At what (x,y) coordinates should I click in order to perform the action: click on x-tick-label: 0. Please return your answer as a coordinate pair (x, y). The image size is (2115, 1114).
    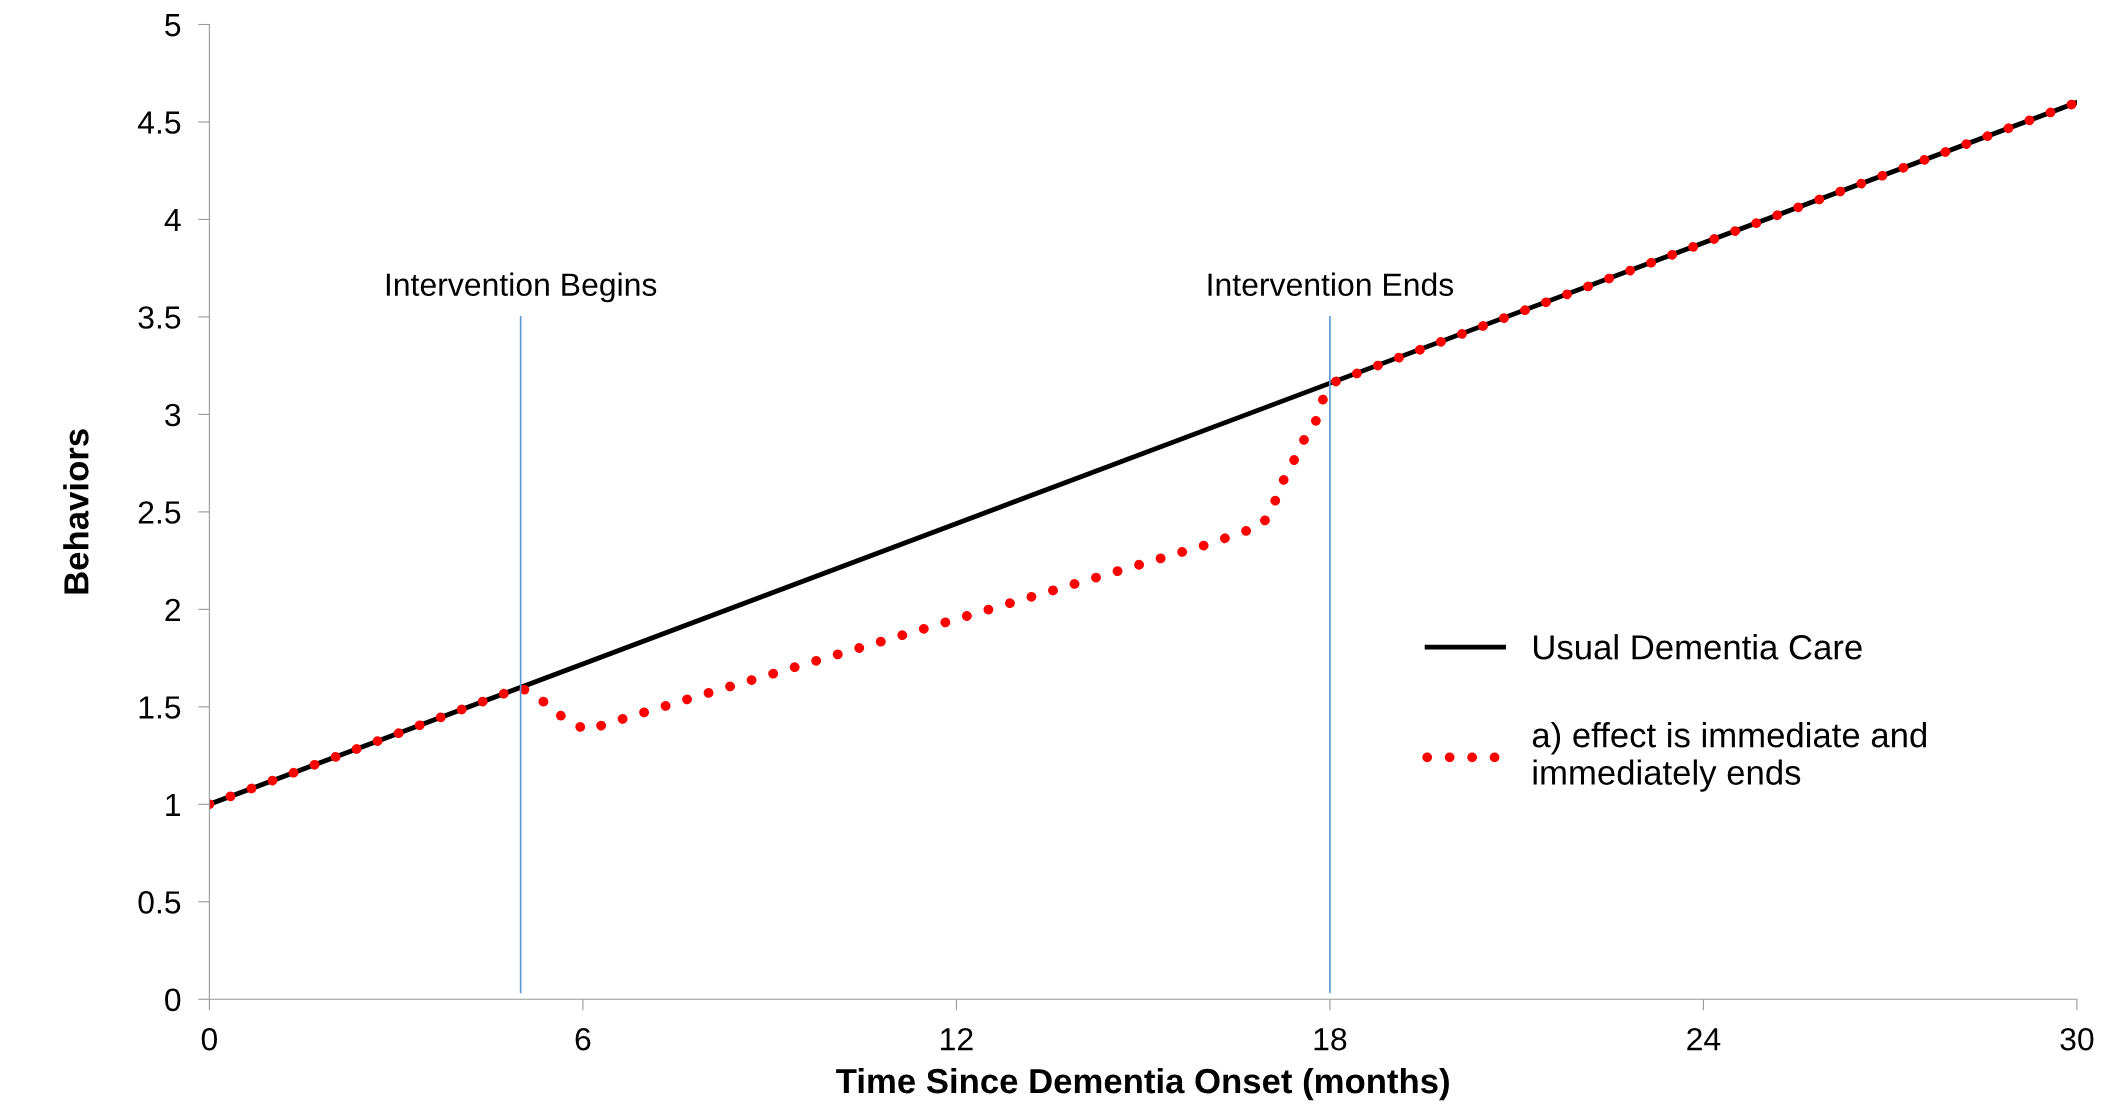
    Looking at the image, I should click on (209, 1039).